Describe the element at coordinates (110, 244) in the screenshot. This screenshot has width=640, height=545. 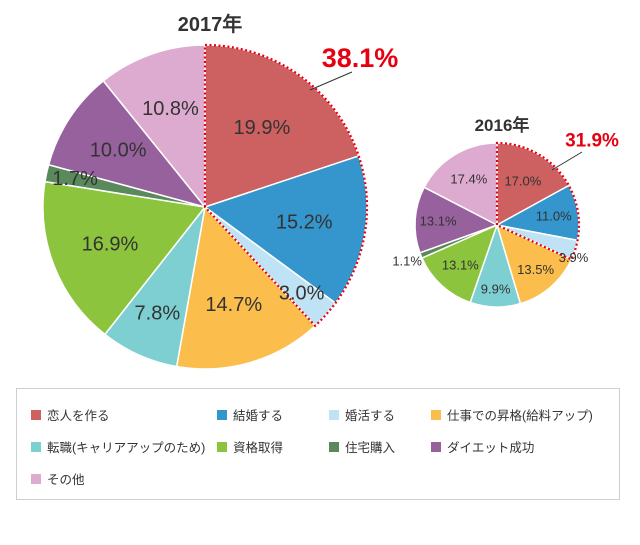
I see `slice-label: 16.9%` at that location.